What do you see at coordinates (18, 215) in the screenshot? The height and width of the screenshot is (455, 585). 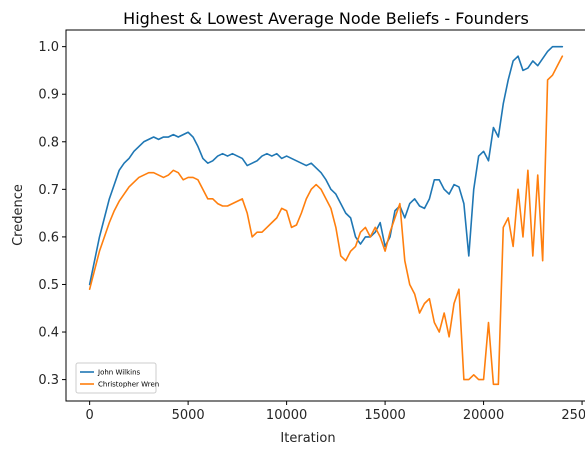 I see `y-axis-label: Credence` at bounding box center [18, 215].